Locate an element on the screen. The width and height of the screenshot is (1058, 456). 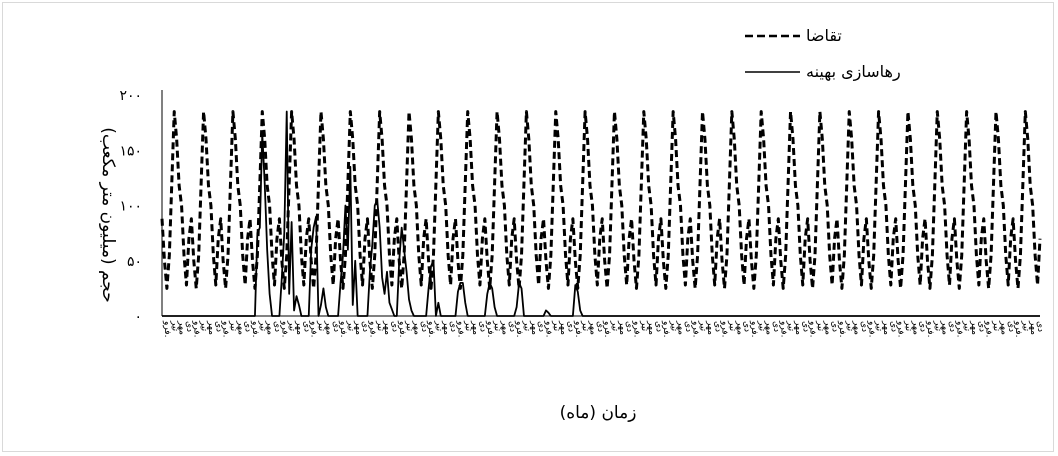
legend: تقاضا رهاسازی بهینه is located at coordinates (823, 54).